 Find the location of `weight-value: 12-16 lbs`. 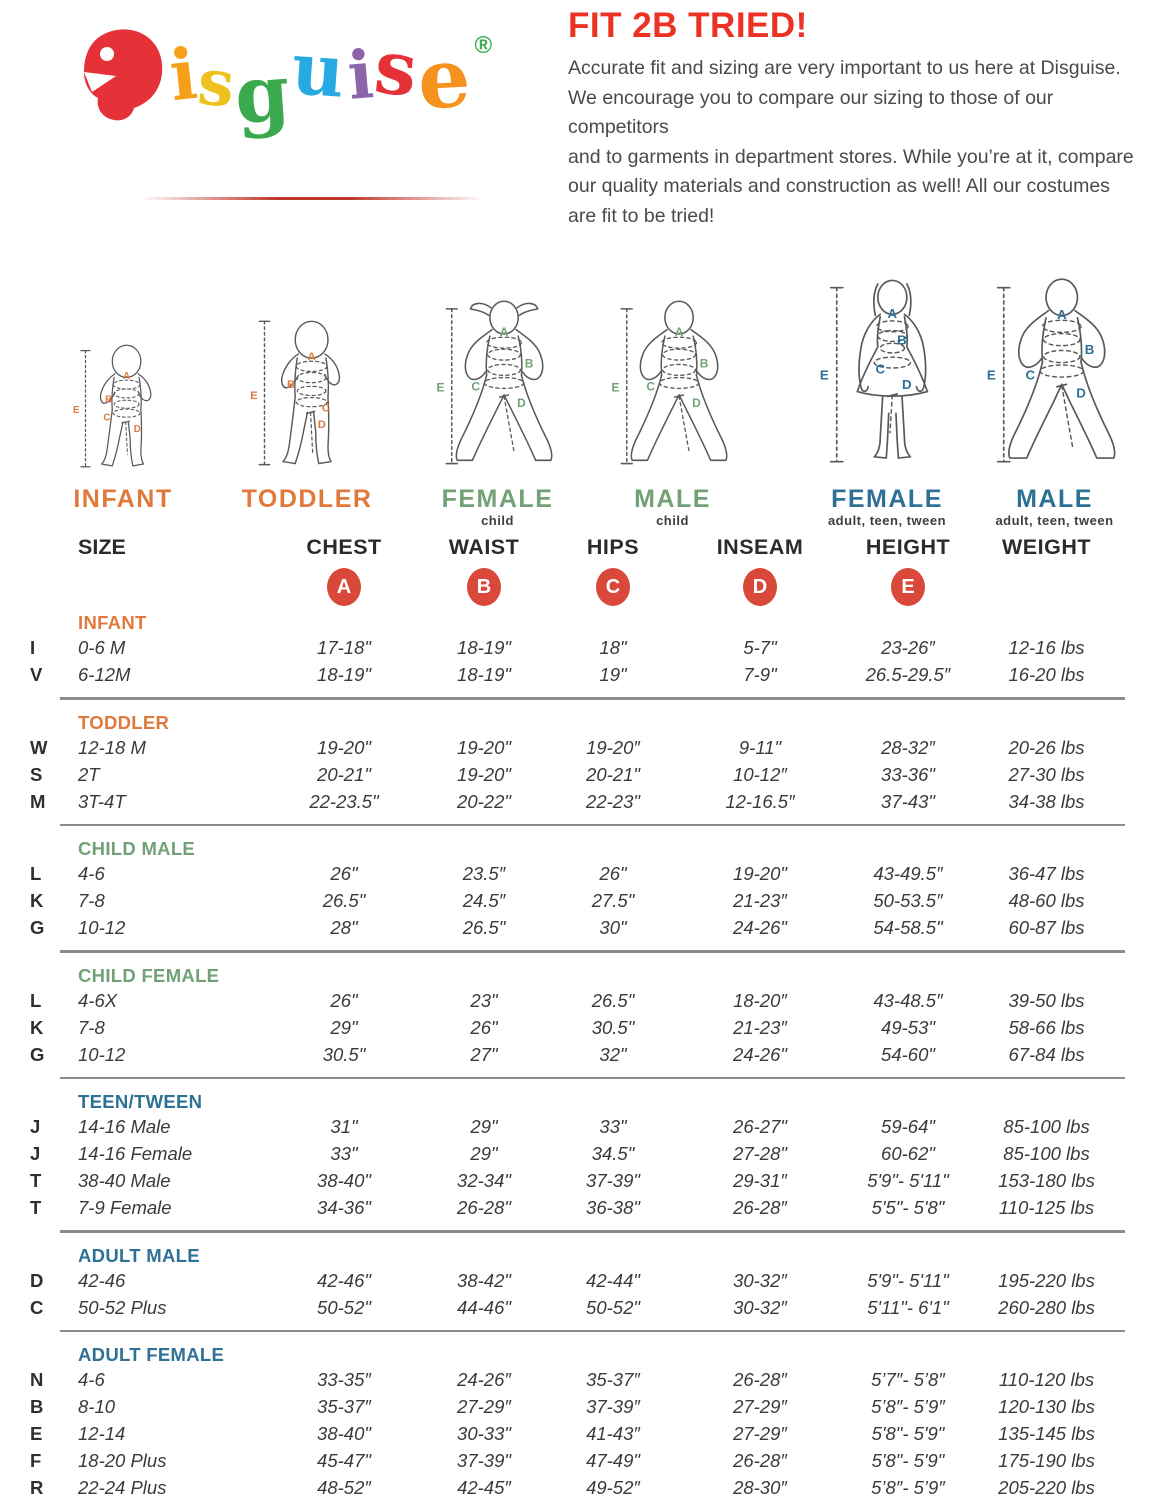

weight-value: 12-16 lbs is located at coordinates (1046, 647).